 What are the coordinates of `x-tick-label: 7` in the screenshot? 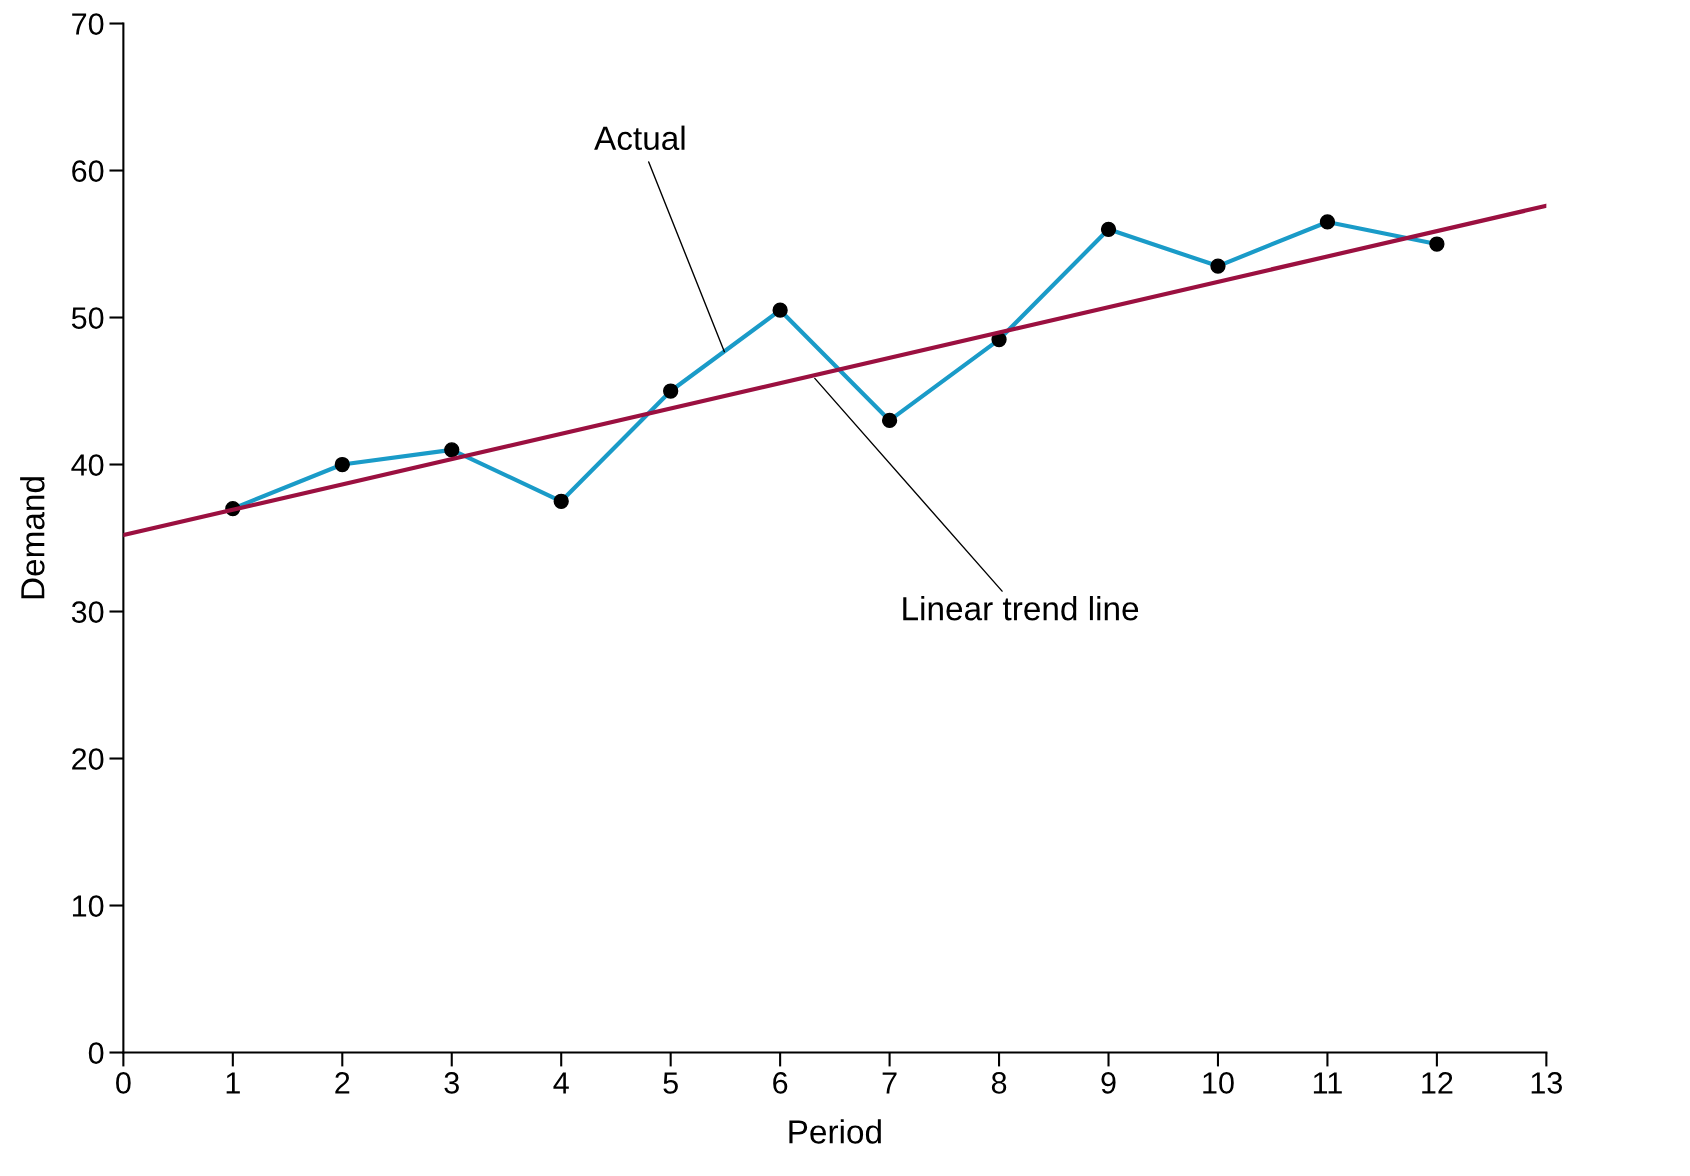 It's located at (889, 1083).